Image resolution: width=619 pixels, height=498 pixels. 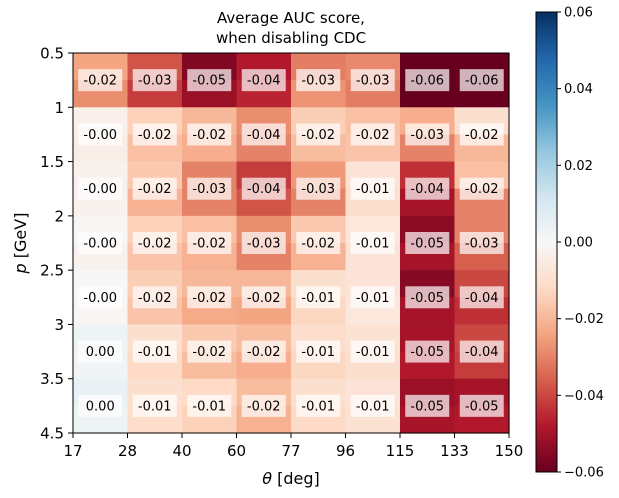 What do you see at coordinates (56, 244) in the screenshot?
I see `y-axis-ticks: 0.5 1 1.5 2 2.5 3 3.5 4.5` at bounding box center [56, 244].